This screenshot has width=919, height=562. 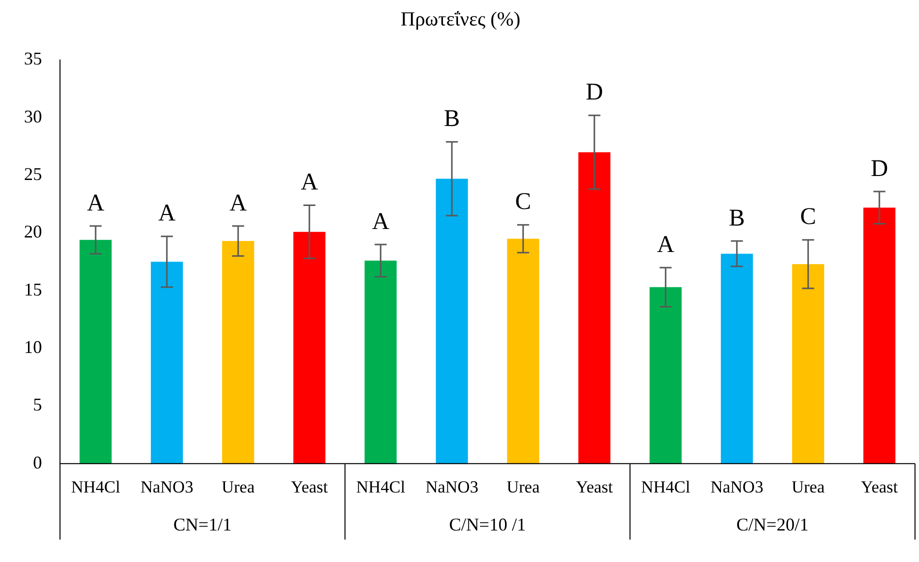 What do you see at coordinates (33, 174) in the screenshot?
I see `y-tick-label: 25` at bounding box center [33, 174].